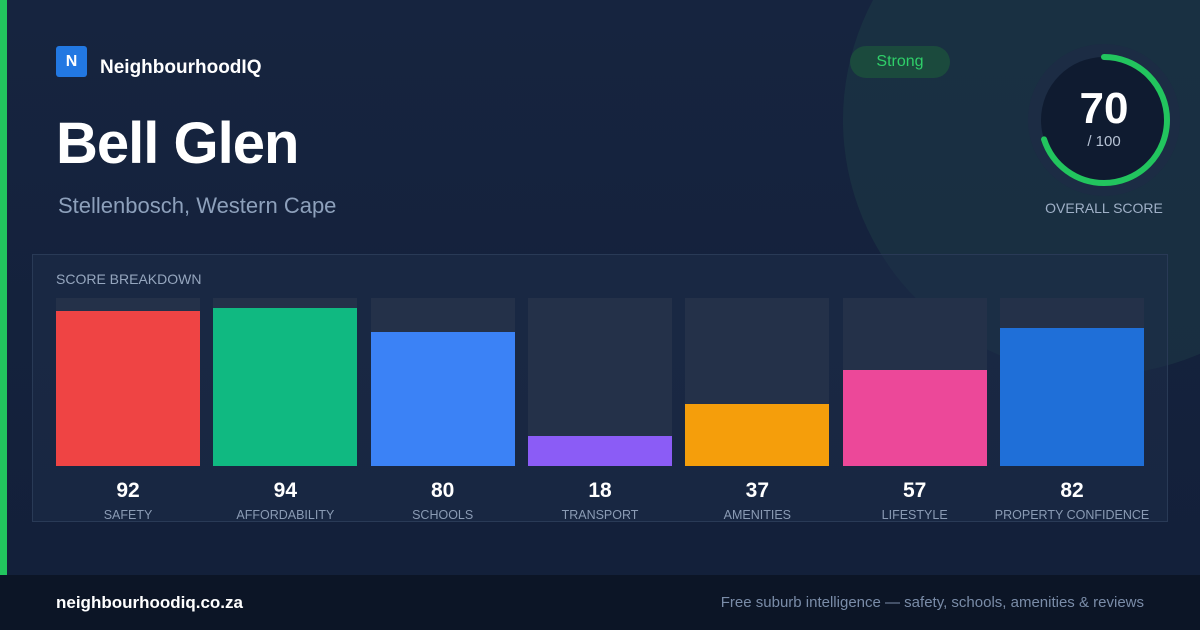 The image size is (1200, 630). What do you see at coordinates (757, 490) in the screenshot?
I see `bar-value: 37` at bounding box center [757, 490].